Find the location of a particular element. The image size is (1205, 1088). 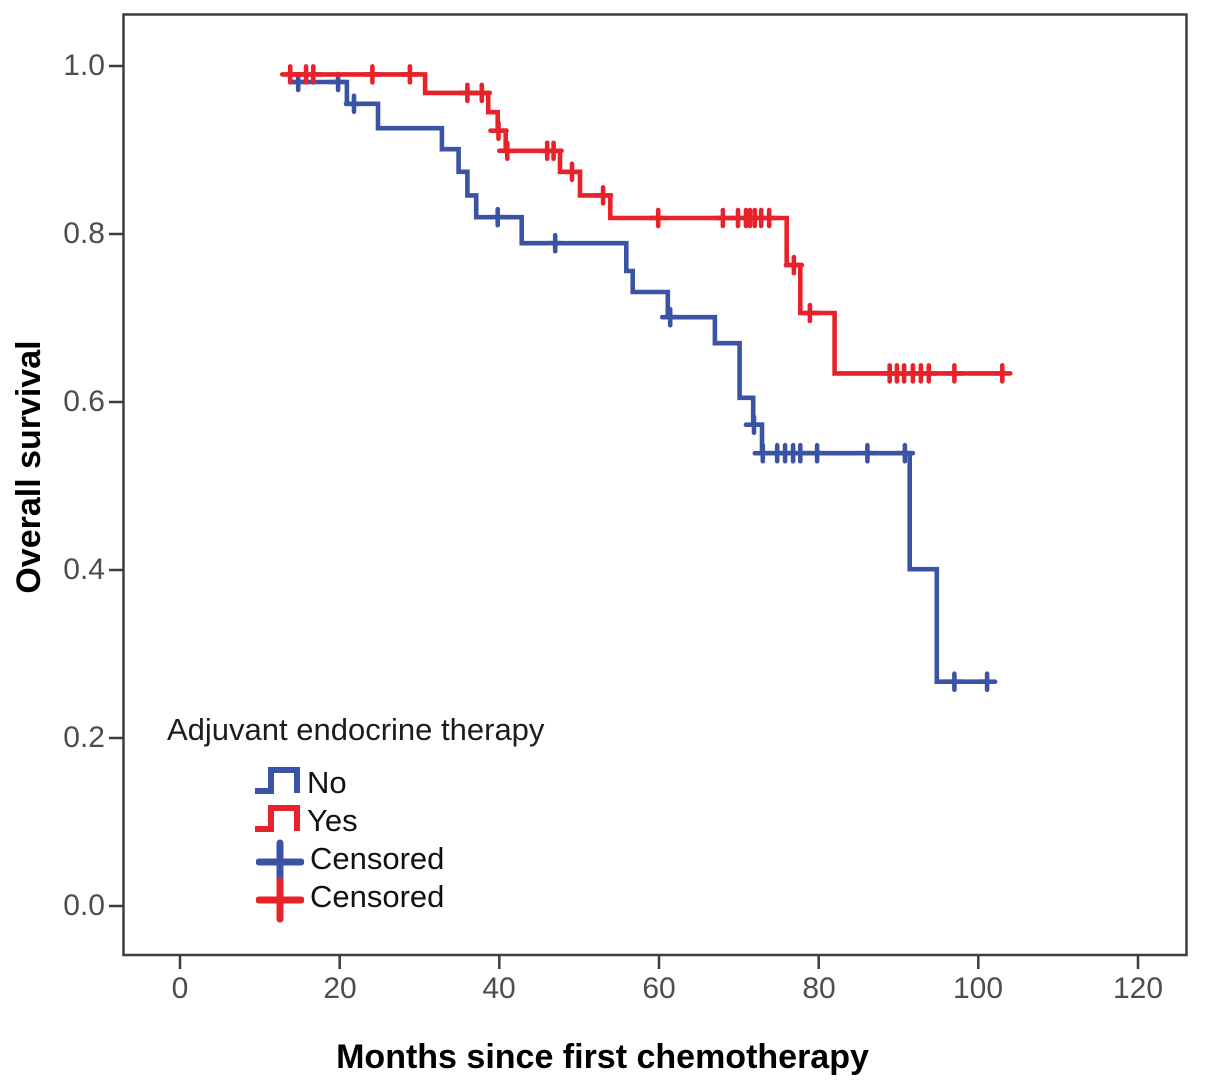

y-tick-label: 0.8 is located at coordinates (84, 233).